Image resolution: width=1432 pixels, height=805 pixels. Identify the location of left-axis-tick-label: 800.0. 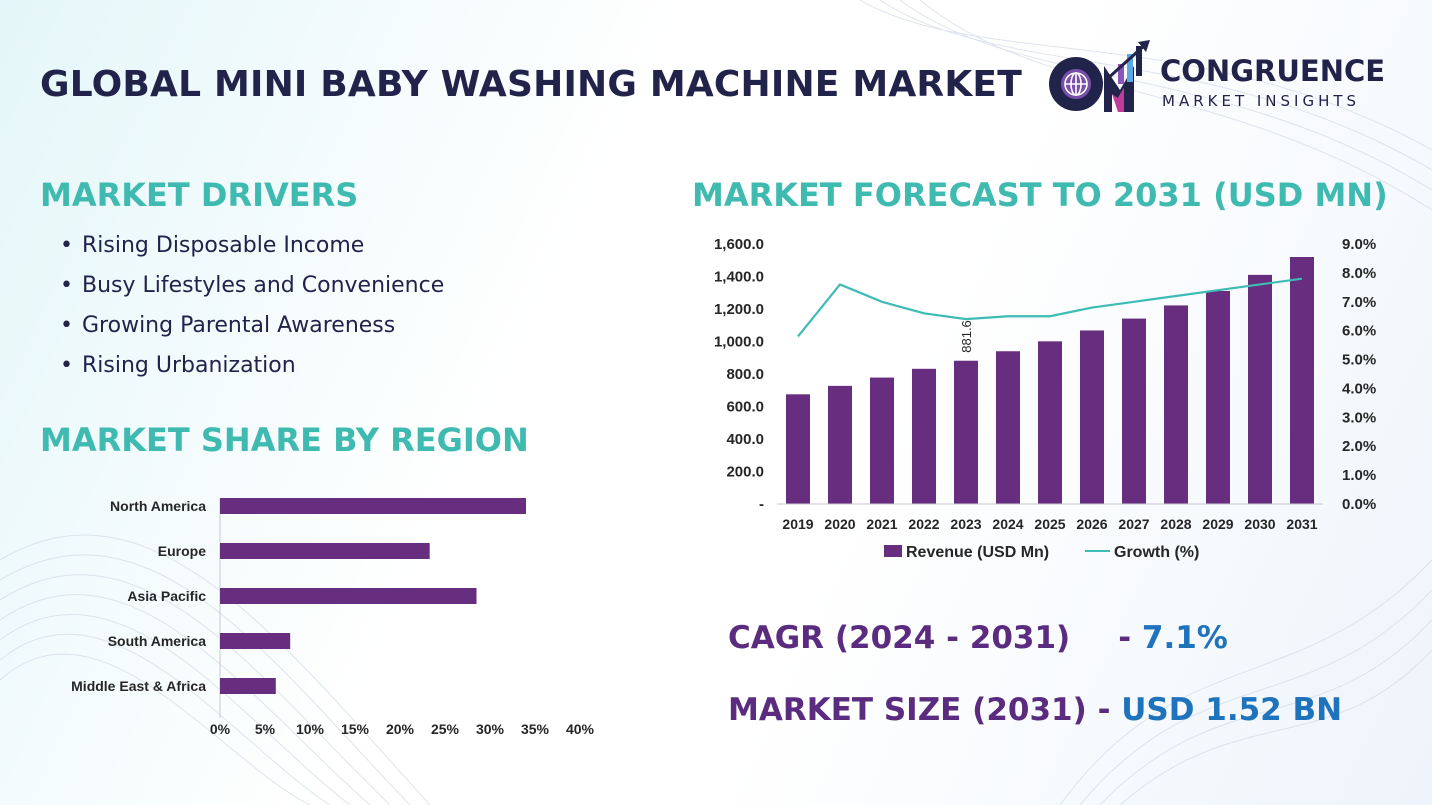
(745, 374).